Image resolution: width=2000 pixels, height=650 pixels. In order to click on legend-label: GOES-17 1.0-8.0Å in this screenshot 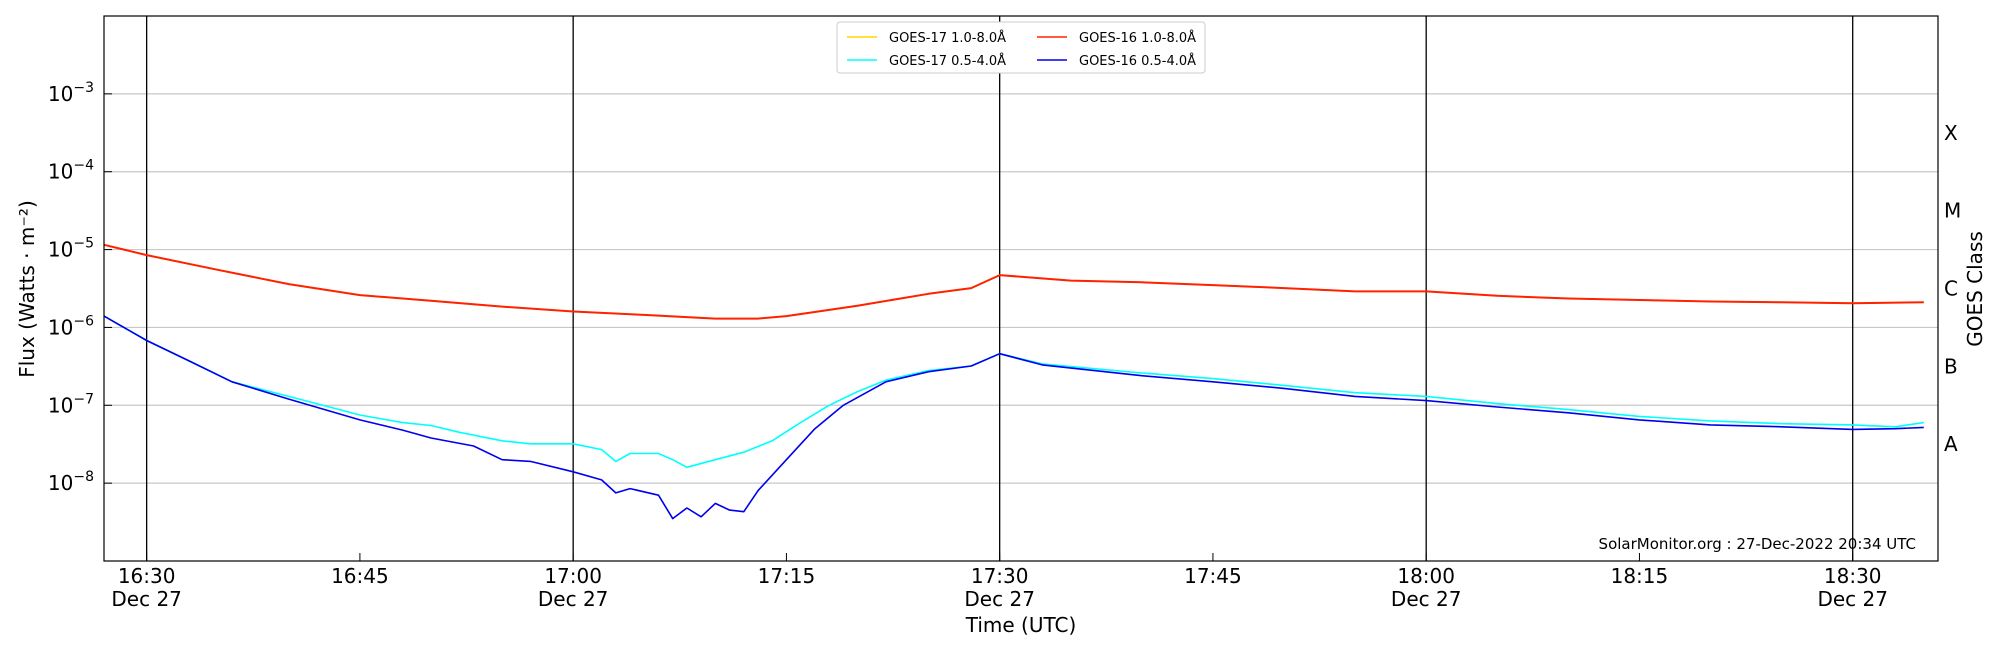, I will do `click(947, 38)`.